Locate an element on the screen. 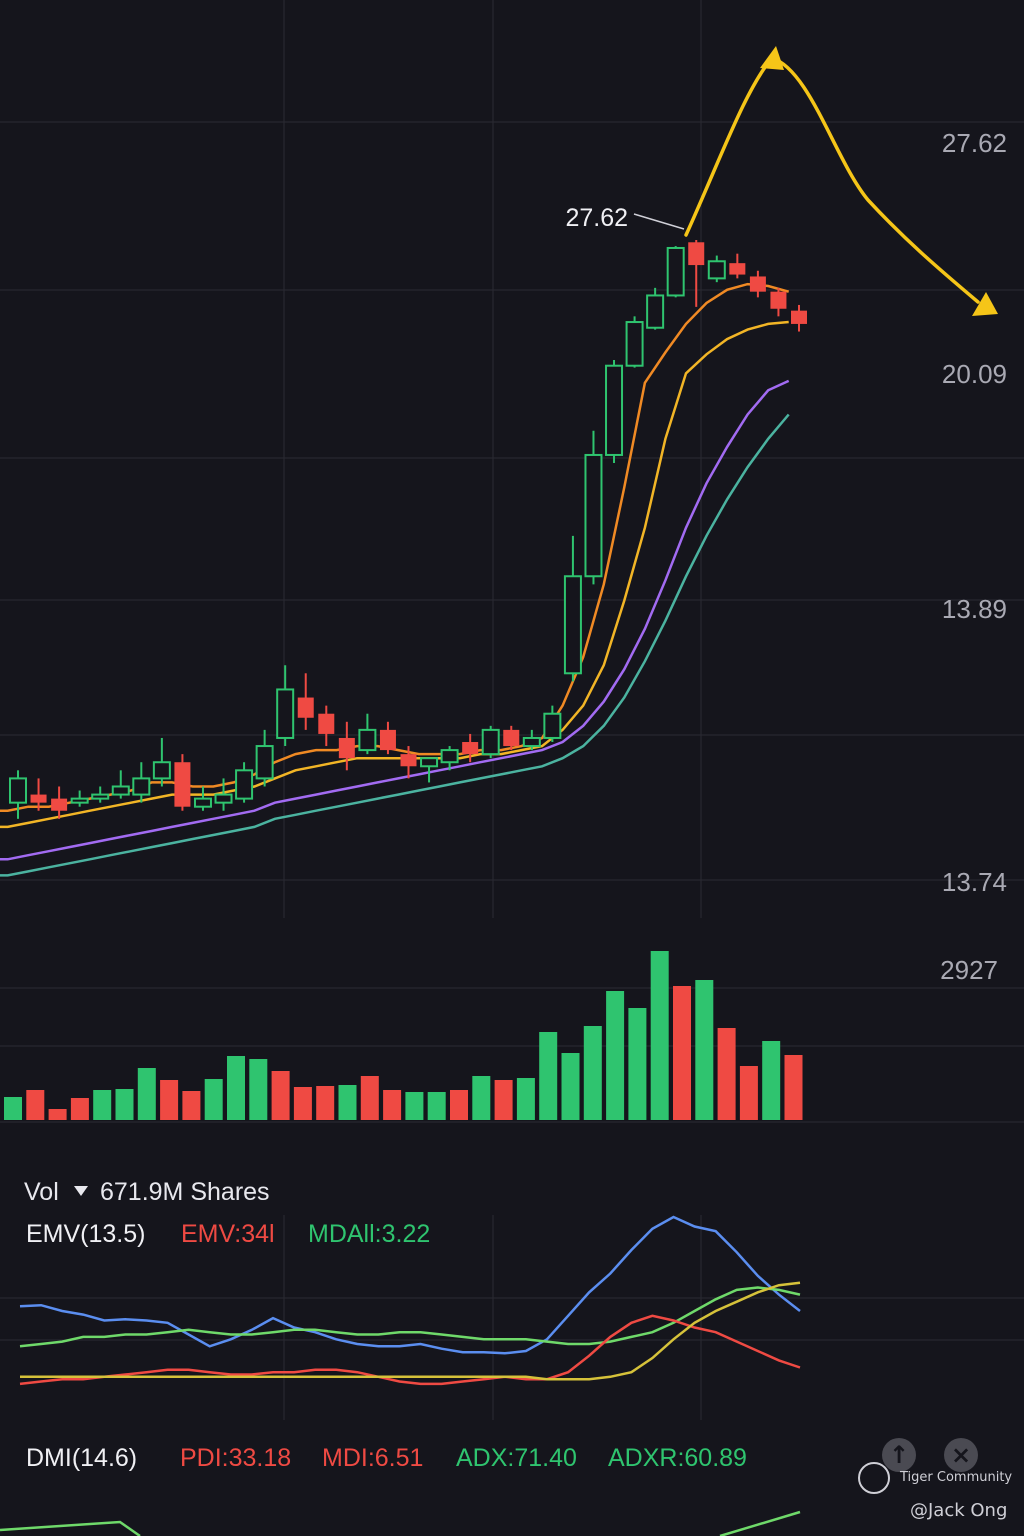  tiger-logo-icon is located at coordinates (874, 1478).